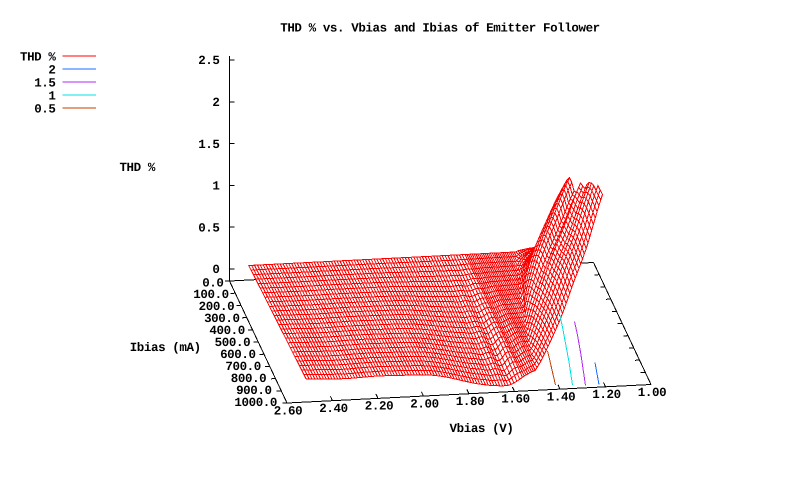  What do you see at coordinates (606, 395) in the screenshot?
I see `svg-text: 1.20` at bounding box center [606, 395].